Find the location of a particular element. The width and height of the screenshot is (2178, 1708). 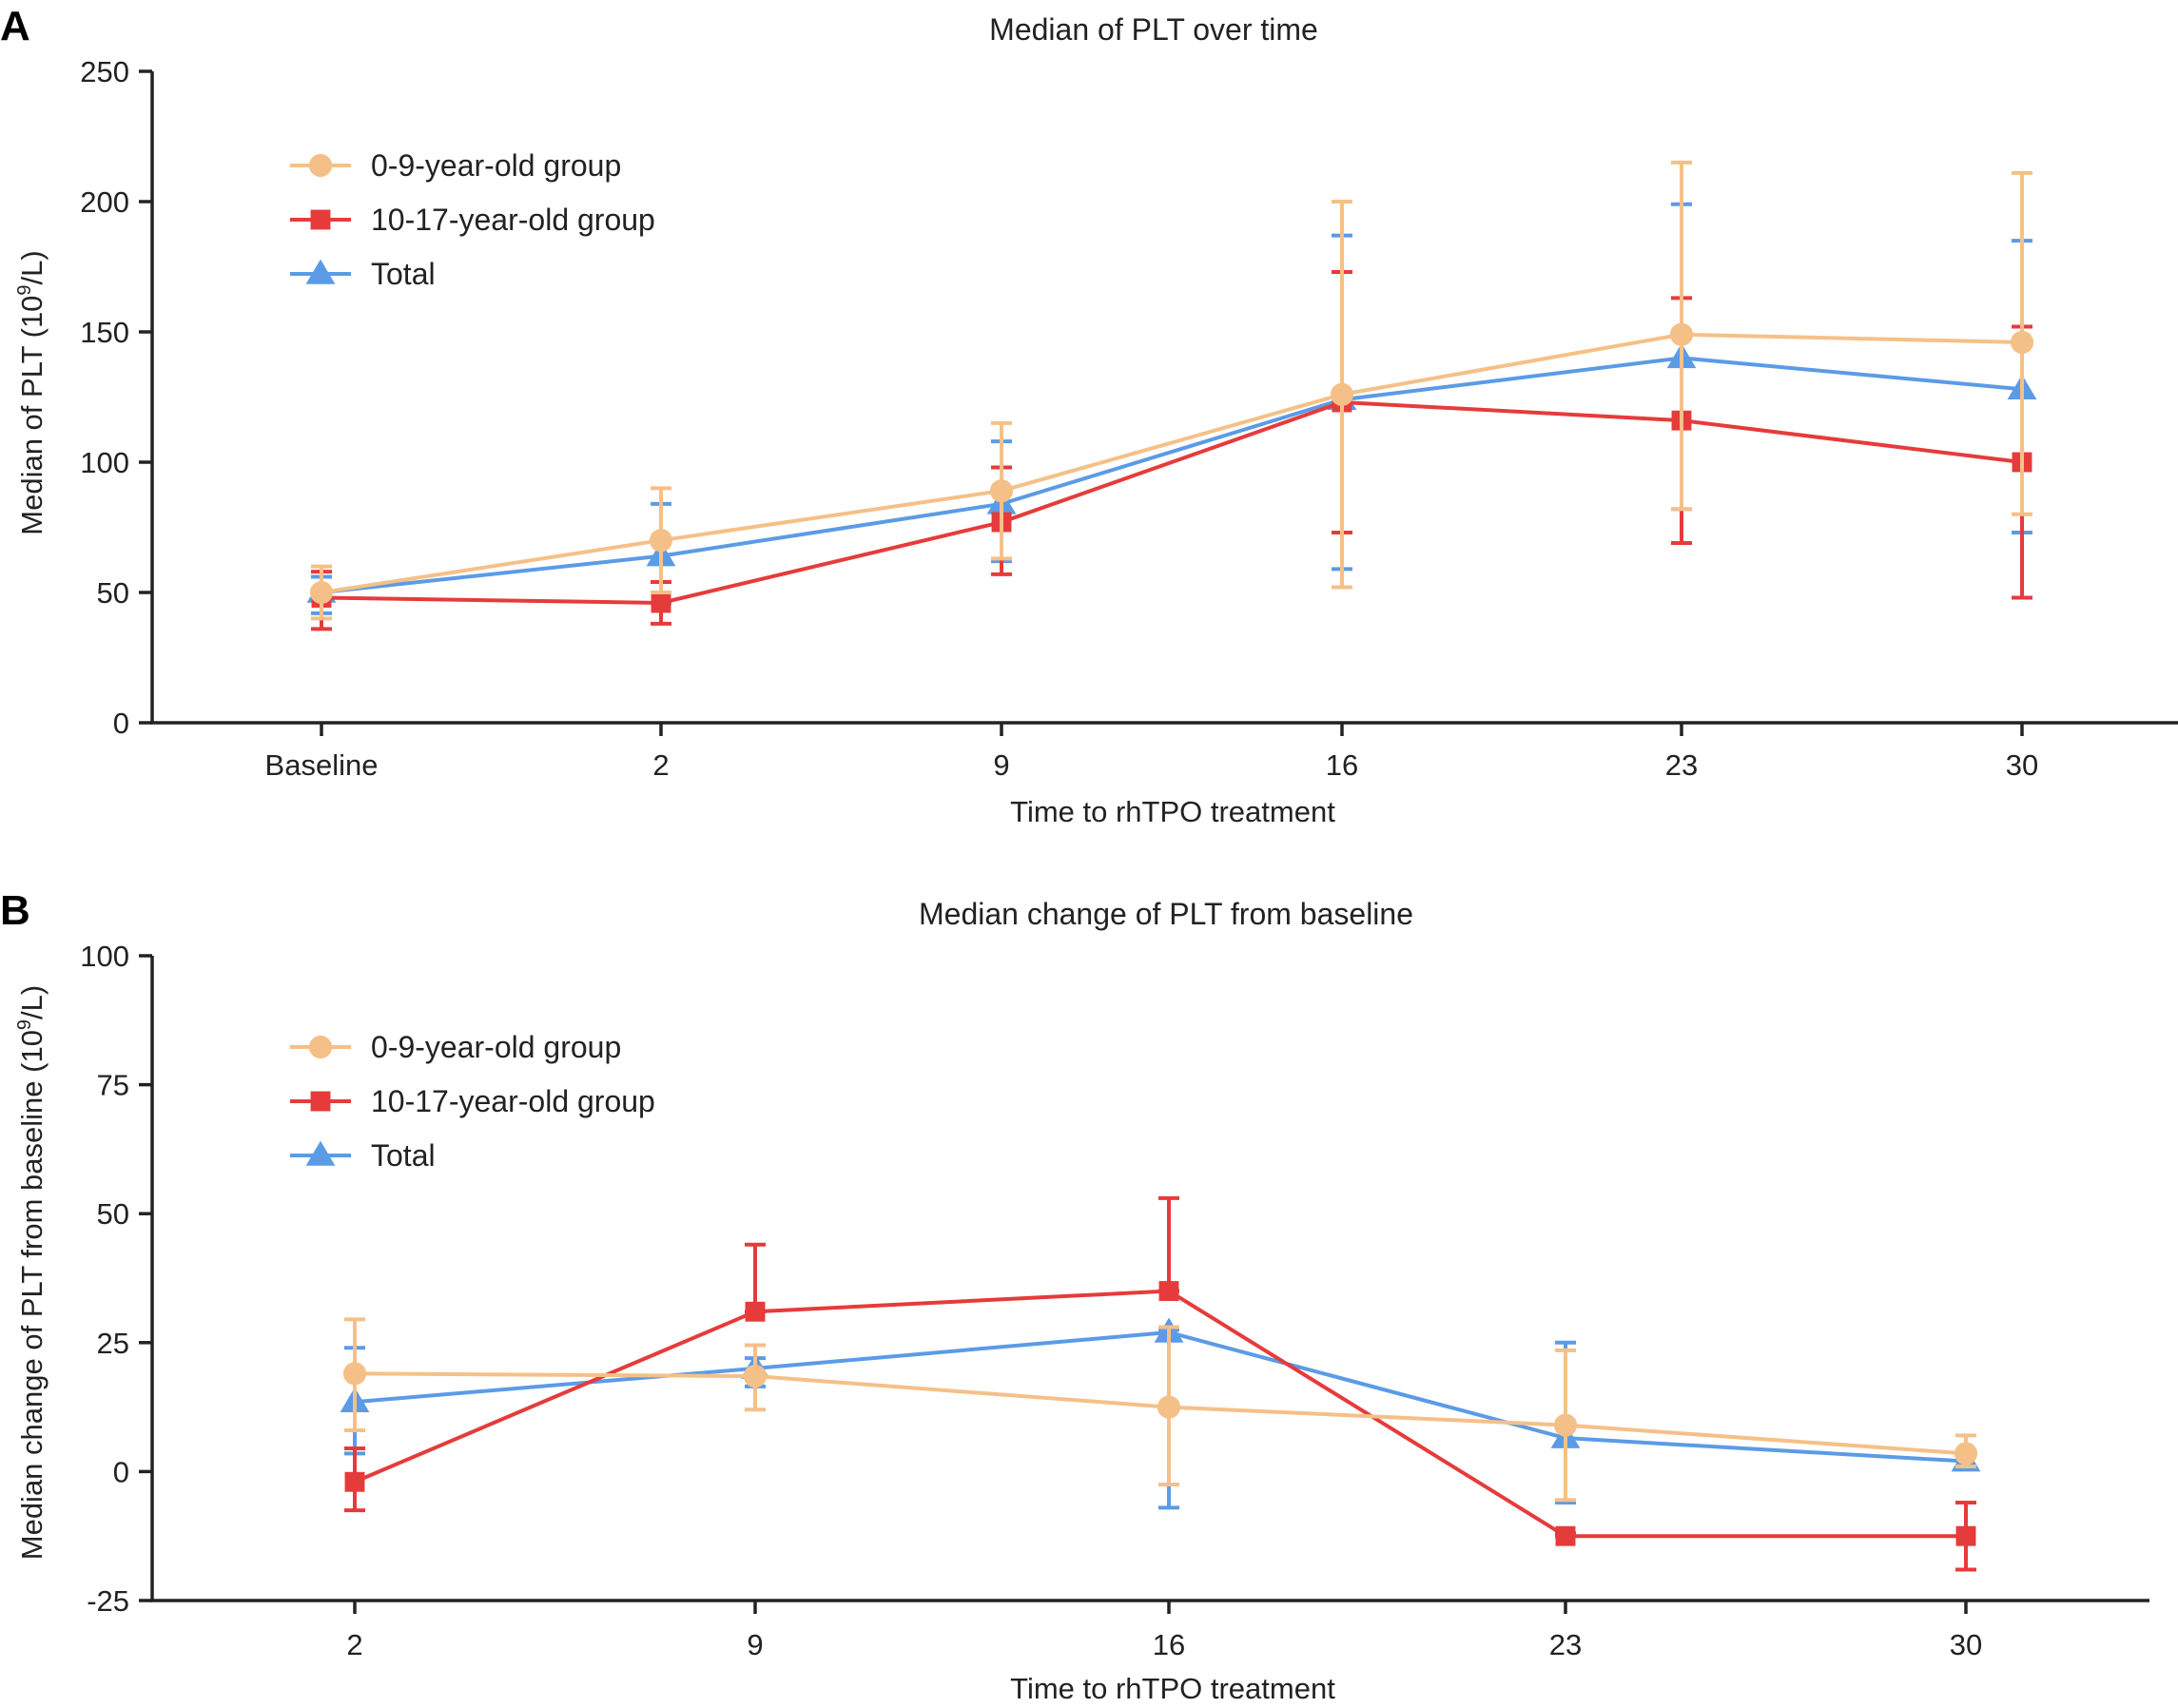

x-tick-label: Baseline is located at coordinates (322, 765).